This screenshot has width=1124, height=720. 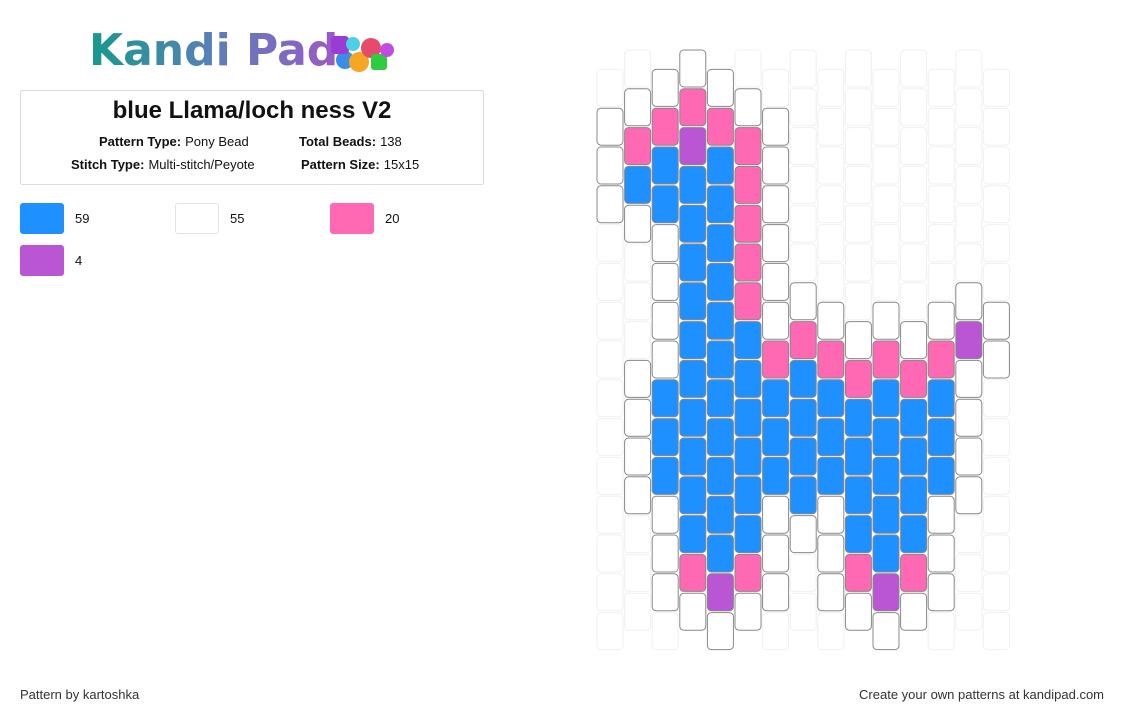 What do you see at coordinates (82, 218) in the screenshot?
I see `legend-count: 59` at bounding box center [82, 218].